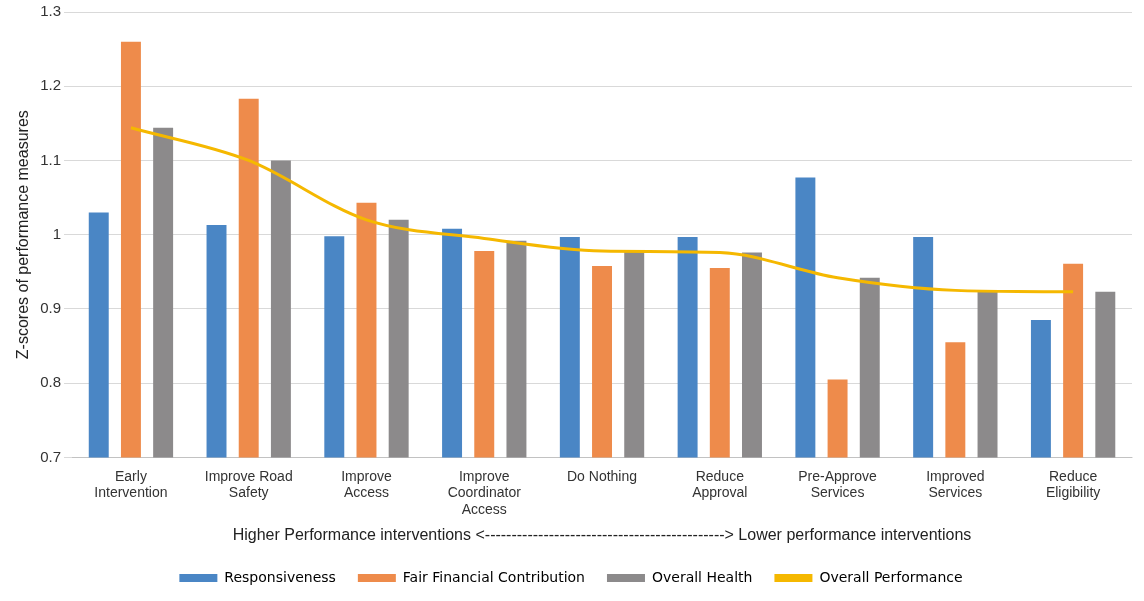 The image size is (1144, 601). Describe the element at coordinates (51, 382) in the screenshot. I see `y-tick-label: 0.8` at that location.